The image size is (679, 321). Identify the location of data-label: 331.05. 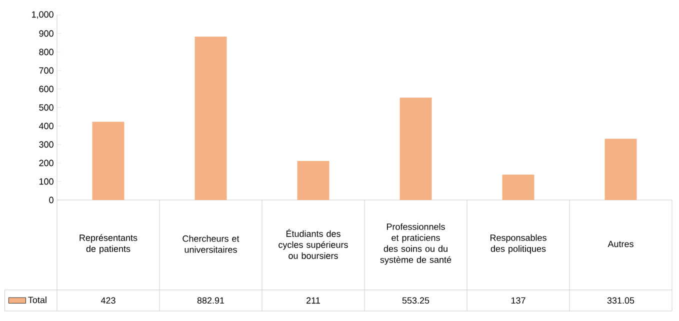
(620, 300).